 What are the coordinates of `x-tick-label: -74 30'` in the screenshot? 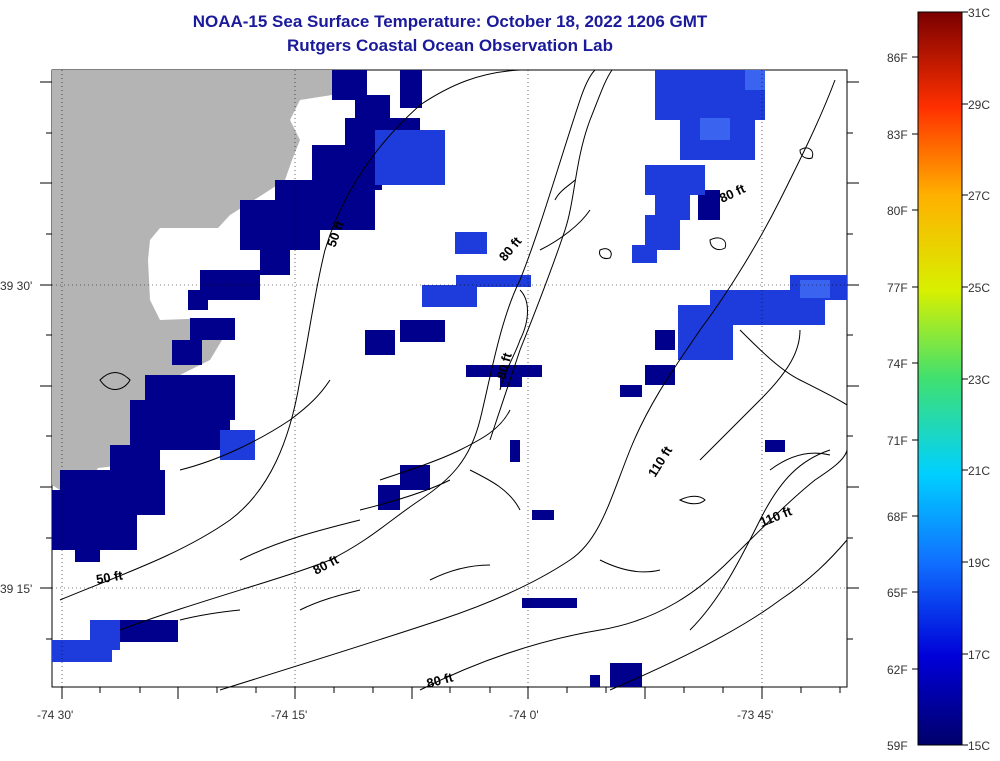 It's located at (55, 715).